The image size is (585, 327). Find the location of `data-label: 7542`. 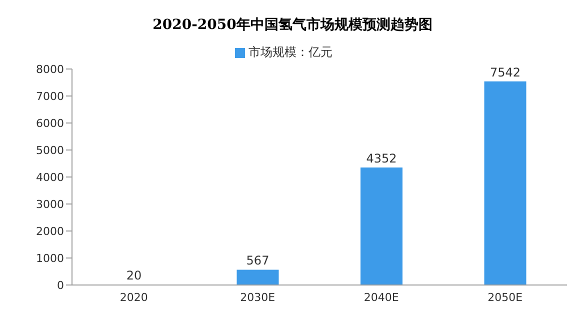

data-label: 7542 is located at coordinates (505, 72).